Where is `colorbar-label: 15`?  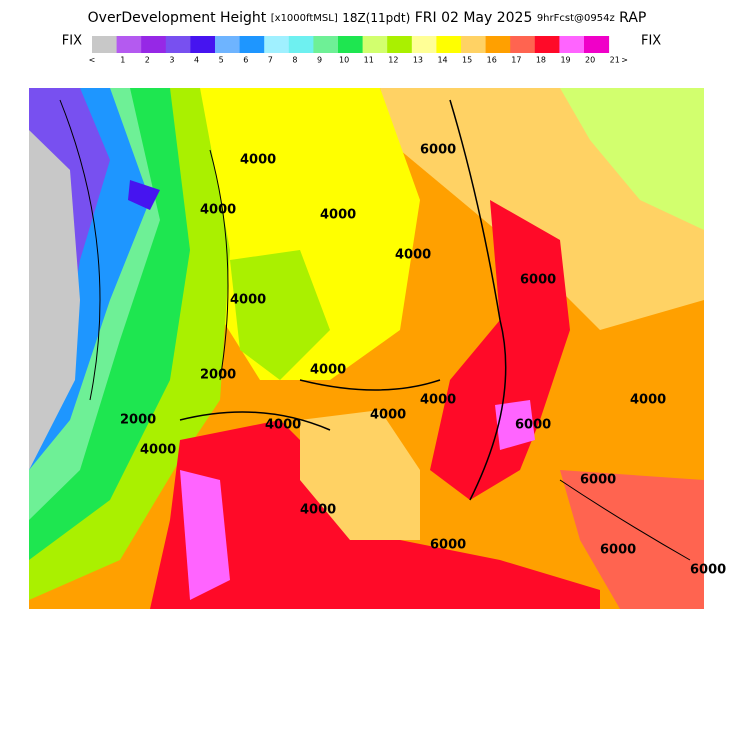
colorbar-label: 15 is located at coordinates (467, 60).